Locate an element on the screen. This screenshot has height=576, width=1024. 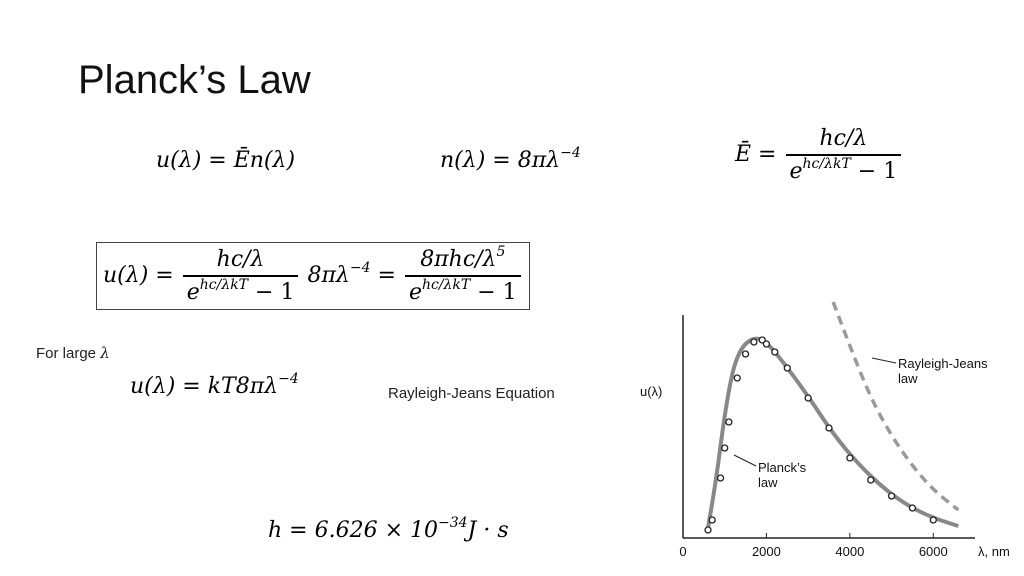
mode-density-equation: n(λ) = 8πλ−4 is located at coordinates (510, 159).